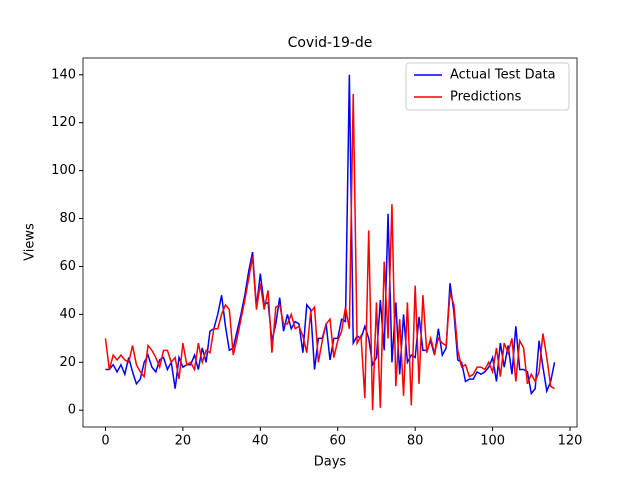 The height and width of the screenshot is (484, 640). What do you see at coordinates (63, 74) in the screenshot?
I see `y-tick-label: 140` at bounding box center [63, 74].